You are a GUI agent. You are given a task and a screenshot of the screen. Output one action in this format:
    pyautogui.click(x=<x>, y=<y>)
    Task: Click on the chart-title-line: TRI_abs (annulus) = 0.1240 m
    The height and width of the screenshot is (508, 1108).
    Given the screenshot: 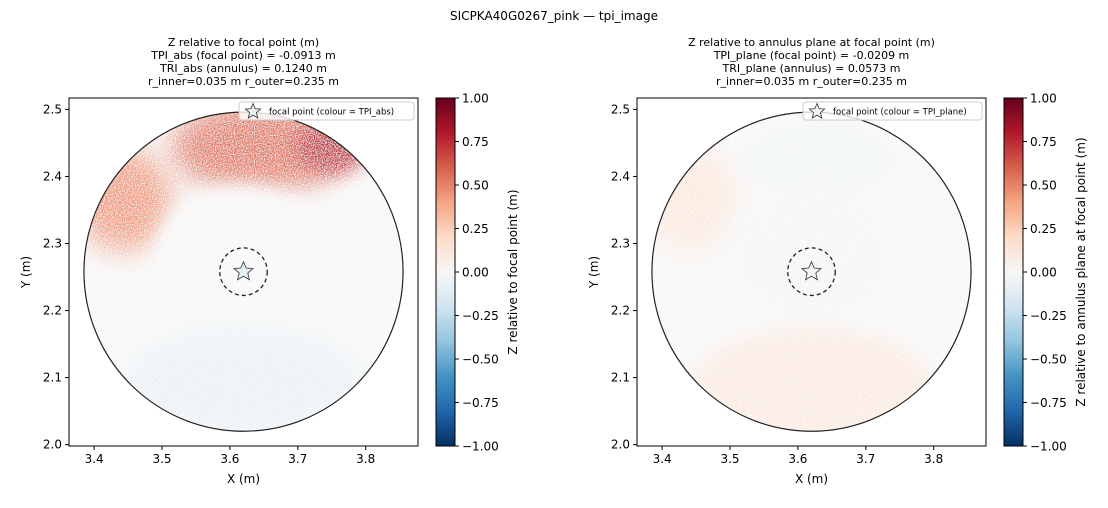 What is the action you would take?
    pyautogui.click(x=243, y=68)
    